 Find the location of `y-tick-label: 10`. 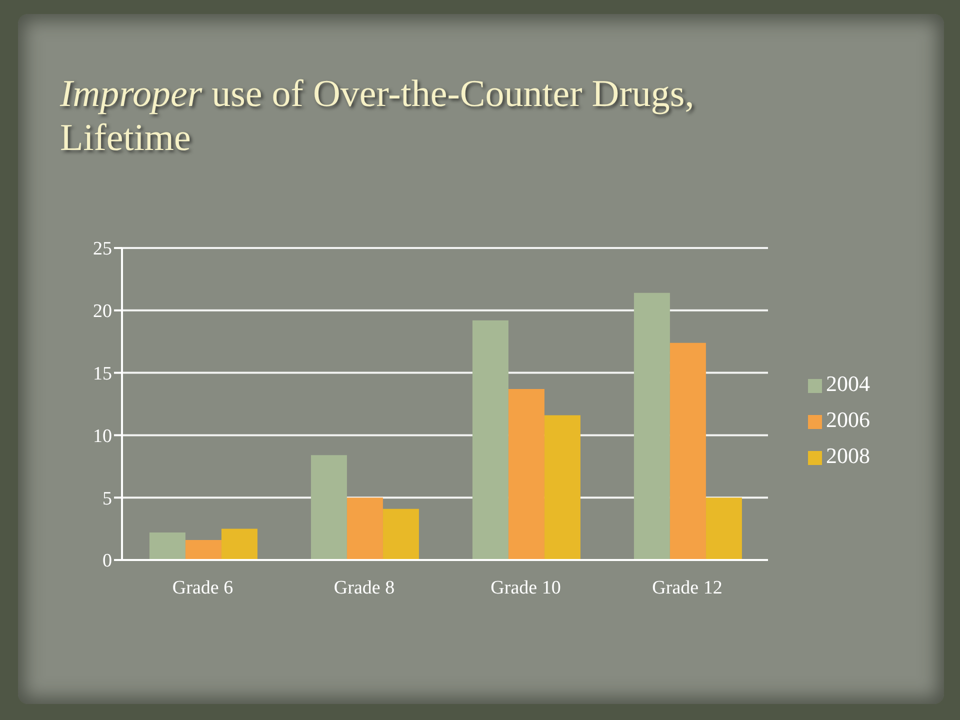

y-tick-label: 10 is located at coordinates (102, 436).